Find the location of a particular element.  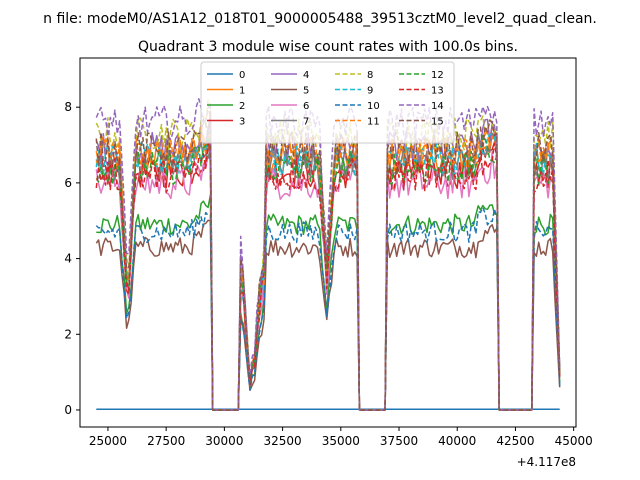

x-tick-label: 35000 is located at coordinates (341, 441).